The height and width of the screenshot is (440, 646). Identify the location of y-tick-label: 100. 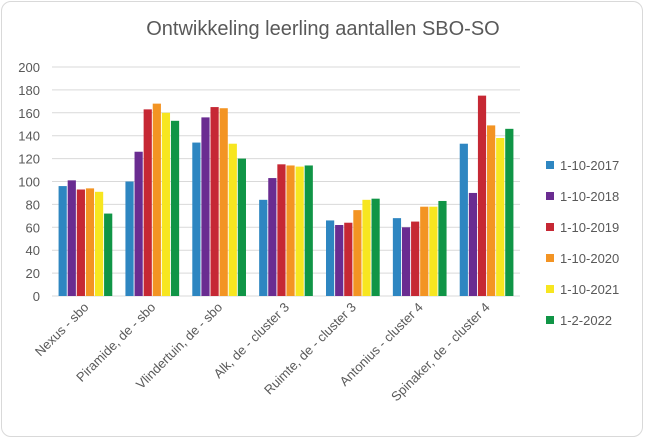
(29, 182).